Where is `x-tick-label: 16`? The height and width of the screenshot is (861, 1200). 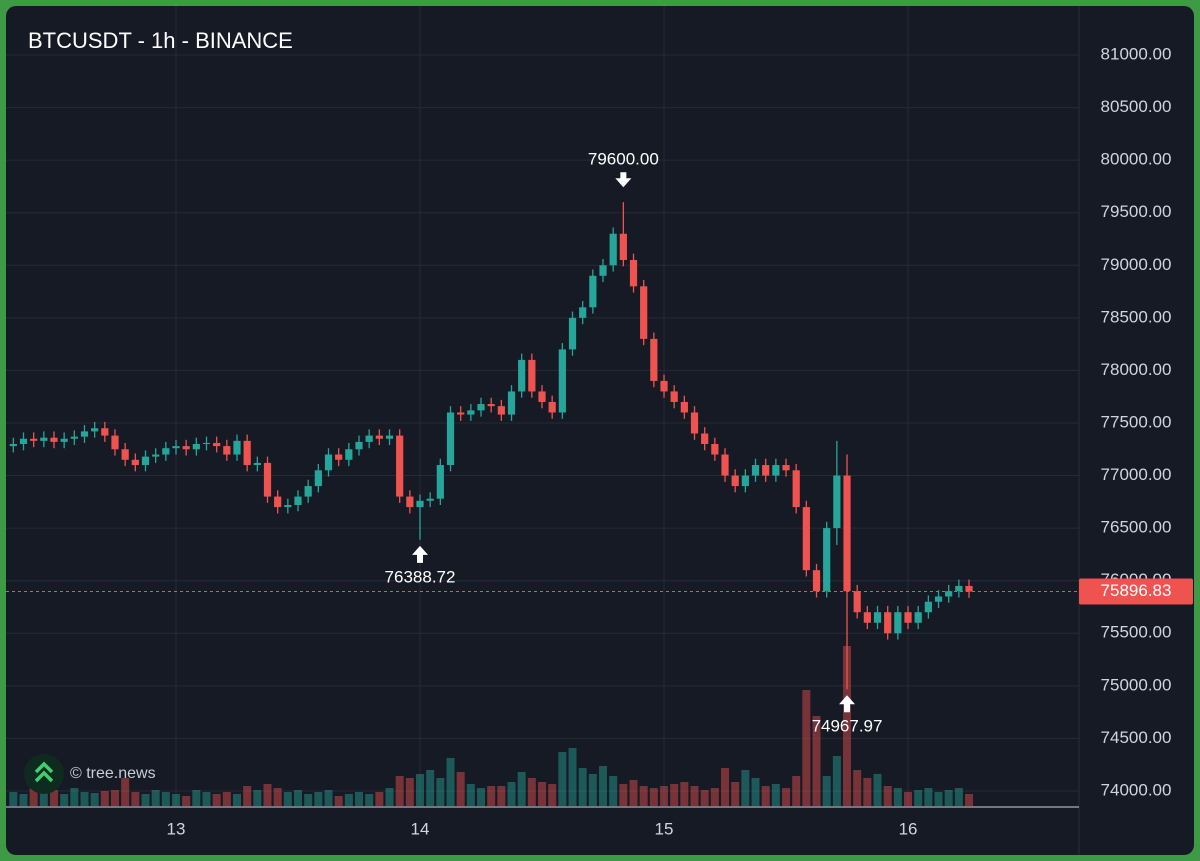 x-tick-label: 16 is located at coordinates (908, 828).